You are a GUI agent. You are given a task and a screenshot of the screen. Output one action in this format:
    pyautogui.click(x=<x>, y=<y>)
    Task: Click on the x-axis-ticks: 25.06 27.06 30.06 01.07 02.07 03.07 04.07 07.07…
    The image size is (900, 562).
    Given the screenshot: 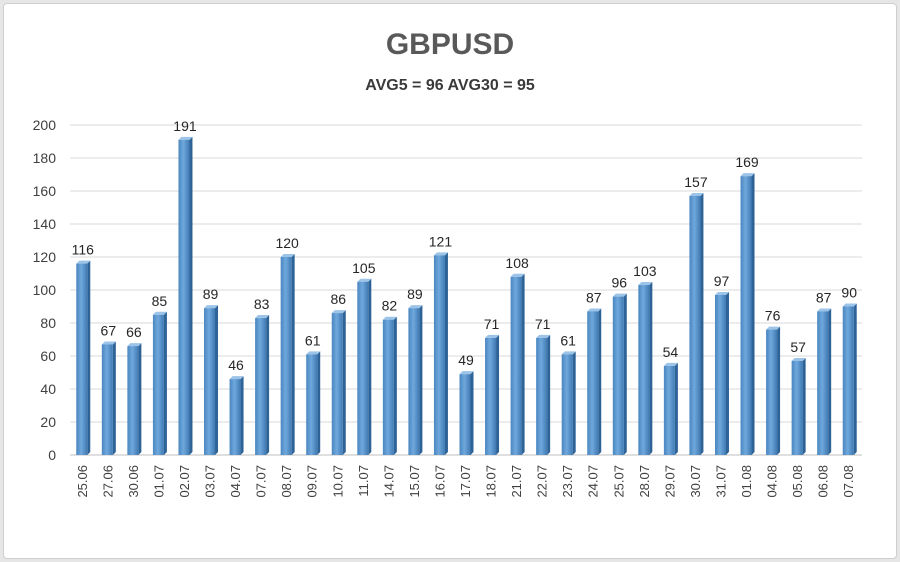 What is the action you would take?
    pyautogui.click(x=465, y=481)
    